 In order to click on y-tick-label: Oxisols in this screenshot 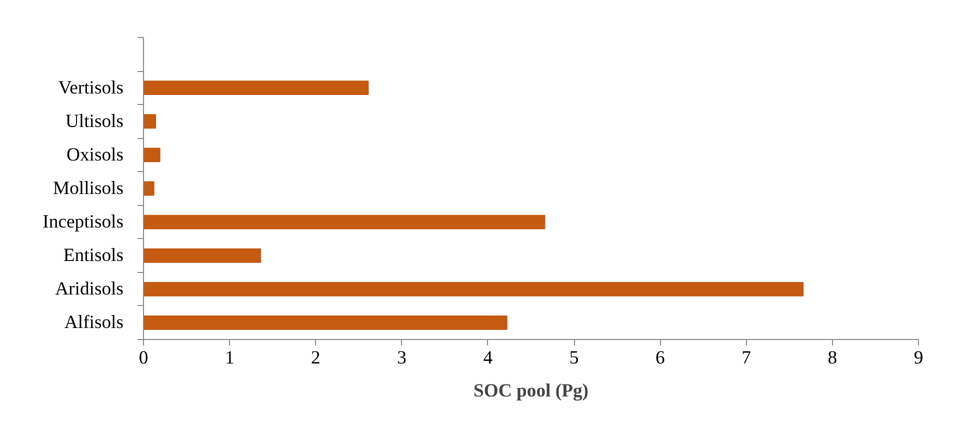, I will do `click(95, 155)`.